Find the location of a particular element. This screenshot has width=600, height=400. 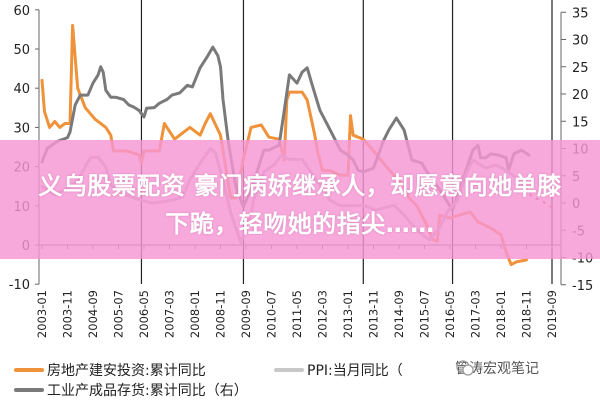

right-axis-tick-label: 20 is located at coordinates (580, 95).